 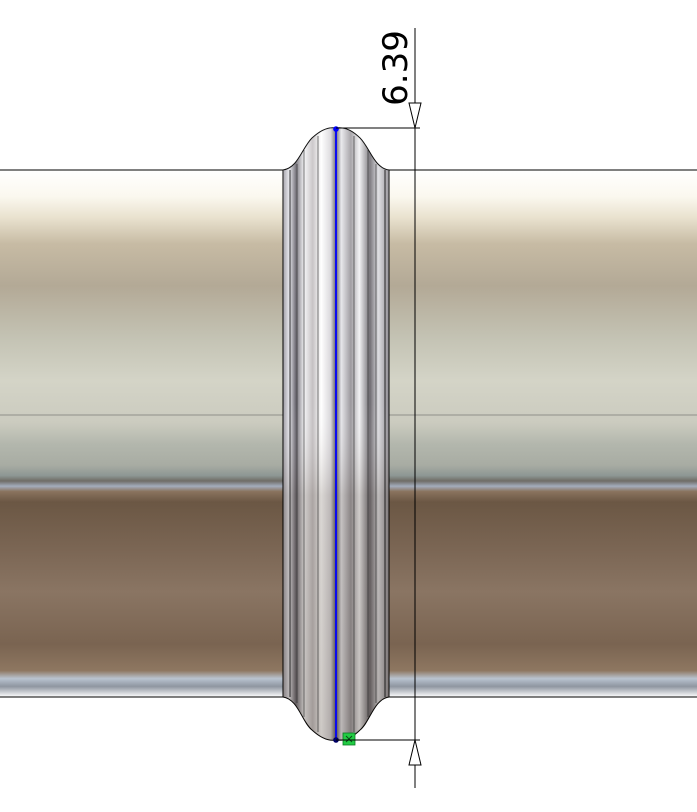 What do you see at coordinates (415, 115) in the screenshot?
I see `dimension-arrow-top` at bounding box center [415, 115].